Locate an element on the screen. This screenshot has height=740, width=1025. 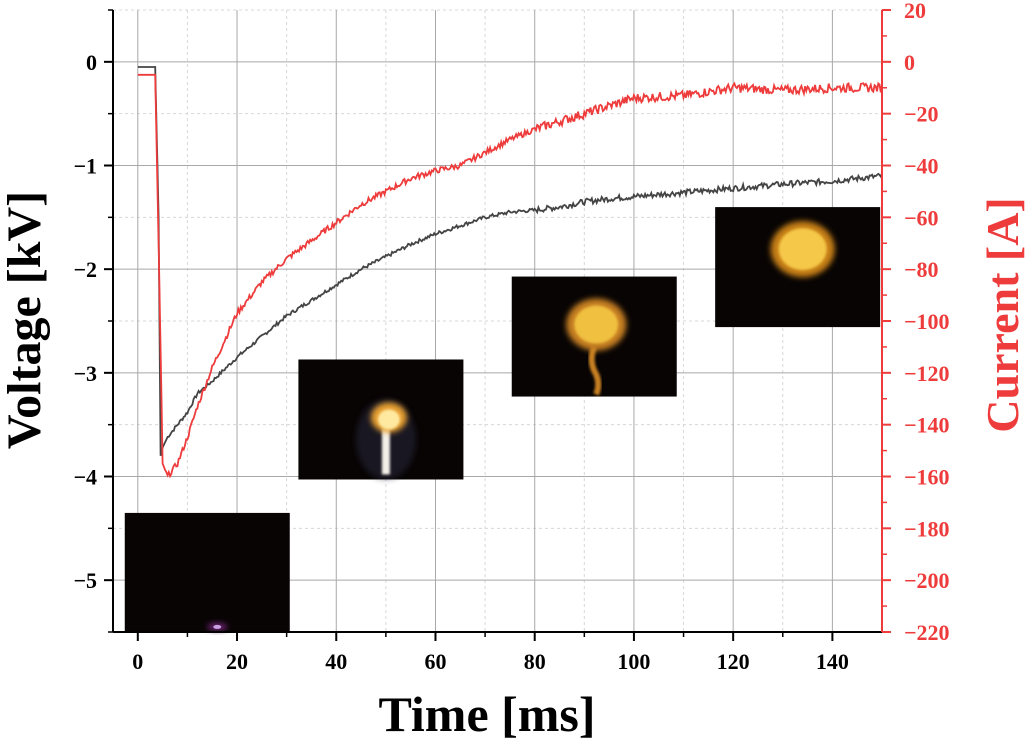
right-y-tick-label: −40 is located at coordinates (921, 166).